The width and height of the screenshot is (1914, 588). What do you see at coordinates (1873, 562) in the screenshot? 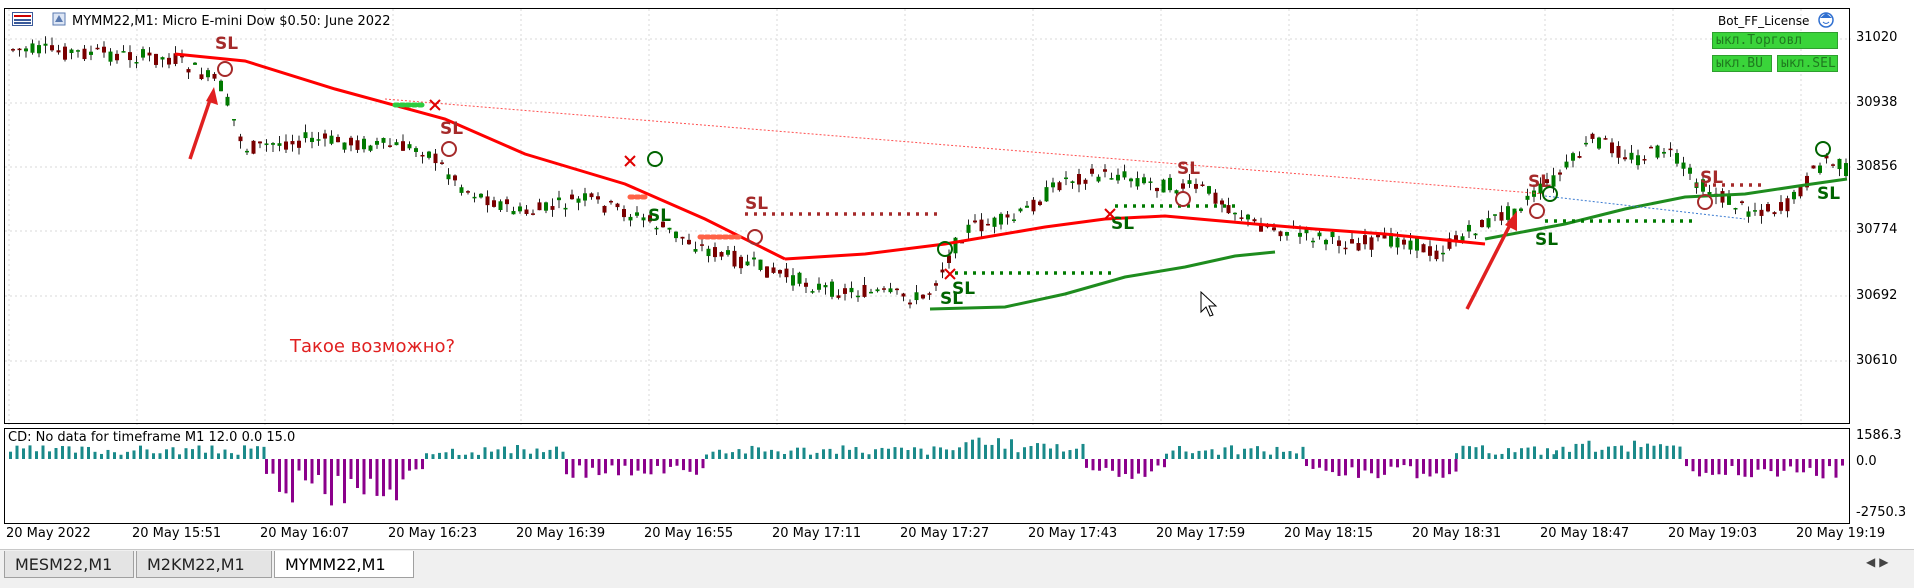
I see `scroll-left-icon: ◀` at bounding box center [1873, 562].